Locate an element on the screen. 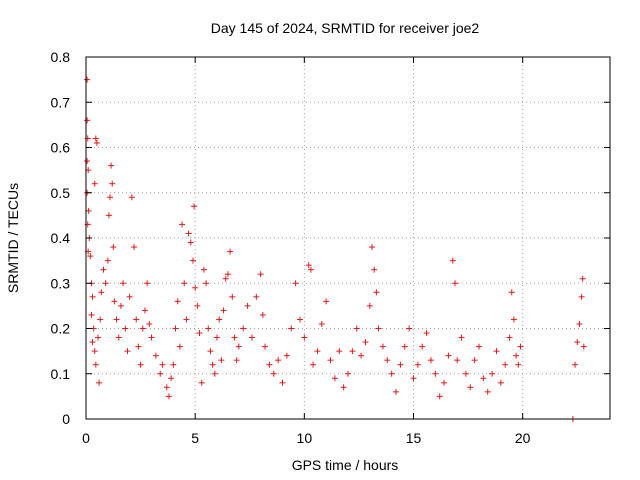  y-tick-label: 0.3 is located at coordinates (61, 283).